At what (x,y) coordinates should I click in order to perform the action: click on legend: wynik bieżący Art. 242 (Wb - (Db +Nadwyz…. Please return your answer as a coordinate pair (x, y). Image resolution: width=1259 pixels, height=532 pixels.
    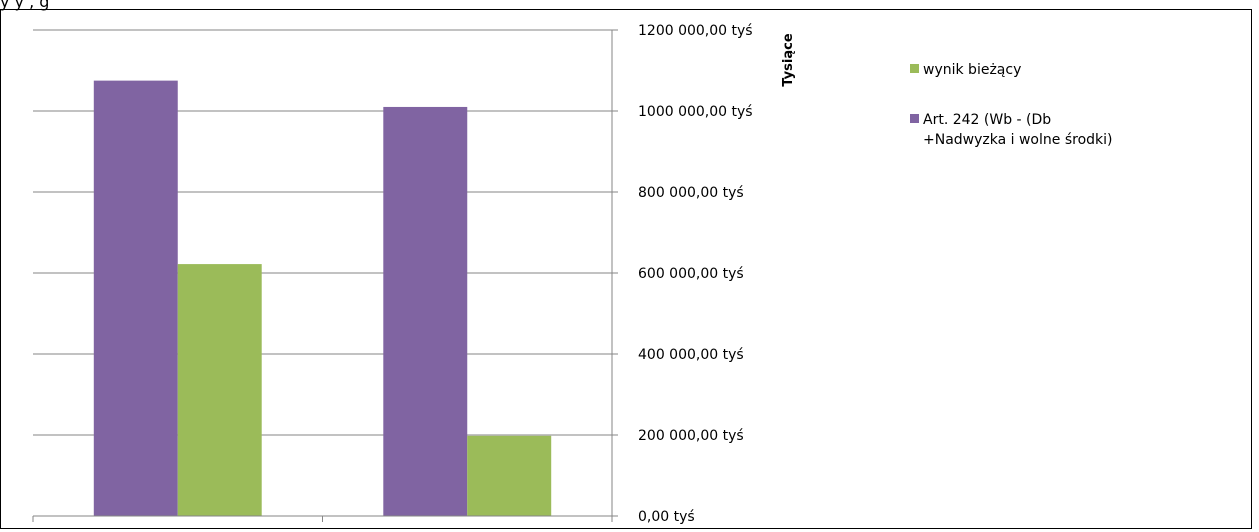
    Looking at the image, I should click on (1070, 120).